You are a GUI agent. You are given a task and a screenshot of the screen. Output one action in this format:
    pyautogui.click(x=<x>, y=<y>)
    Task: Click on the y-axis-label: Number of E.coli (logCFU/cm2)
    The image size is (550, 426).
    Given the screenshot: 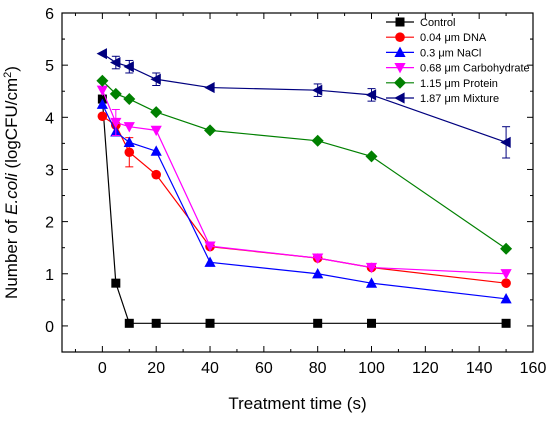 What is the action you would take?
    pyautogui.click(x=11, y=182)
    